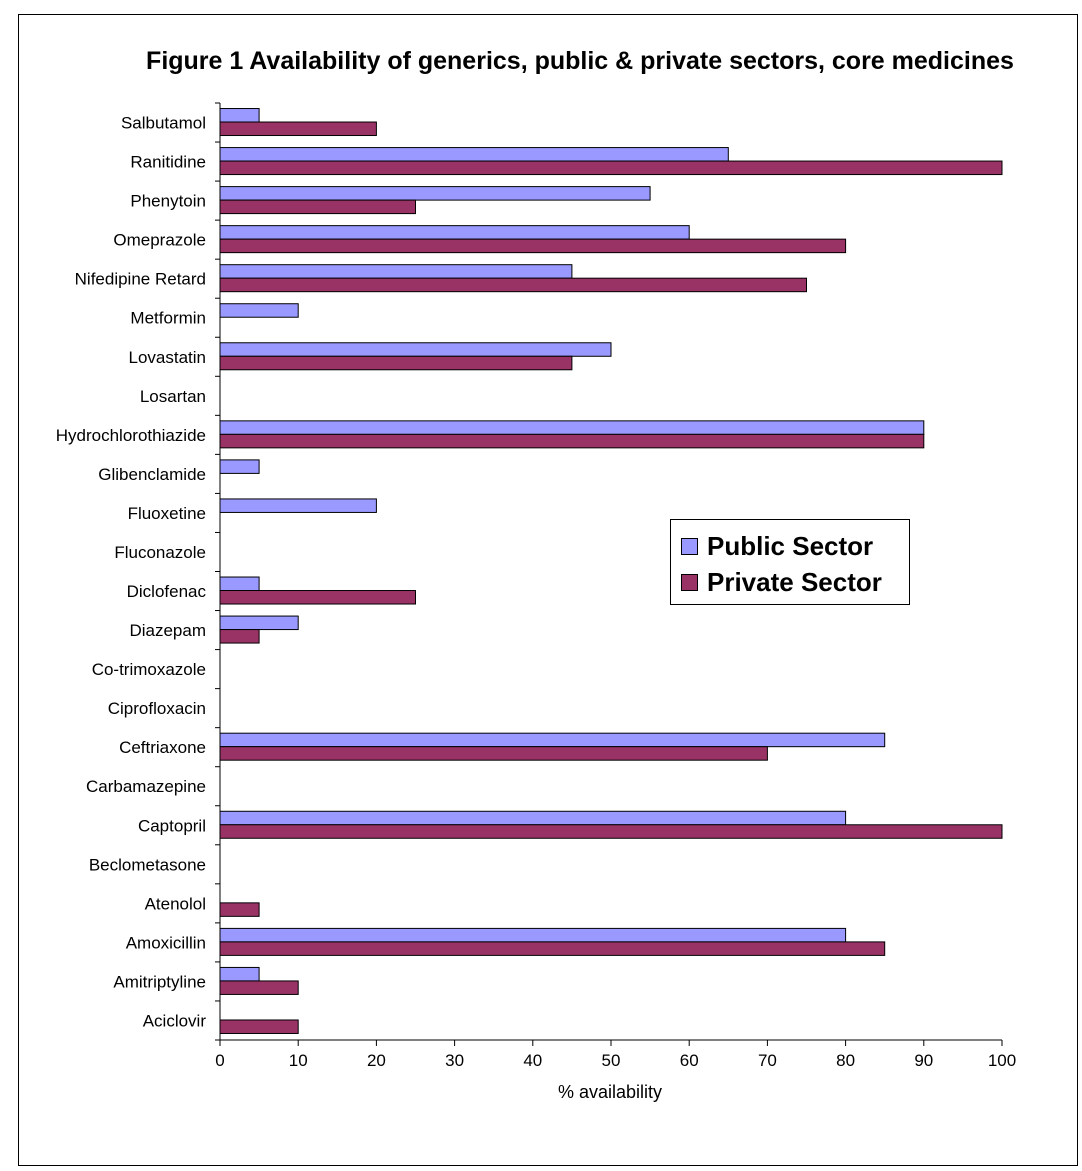 This screenshot has height=1171, width=1082. What do you see at coordinates (298, 505) in the screenshot?
I see `bar-public-fluoxetine` at bounding box center [298, 505].